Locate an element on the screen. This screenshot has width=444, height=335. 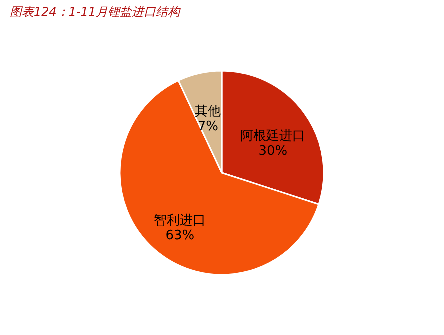
slice-label: 智利进口 is located at coordinates (180, 220).